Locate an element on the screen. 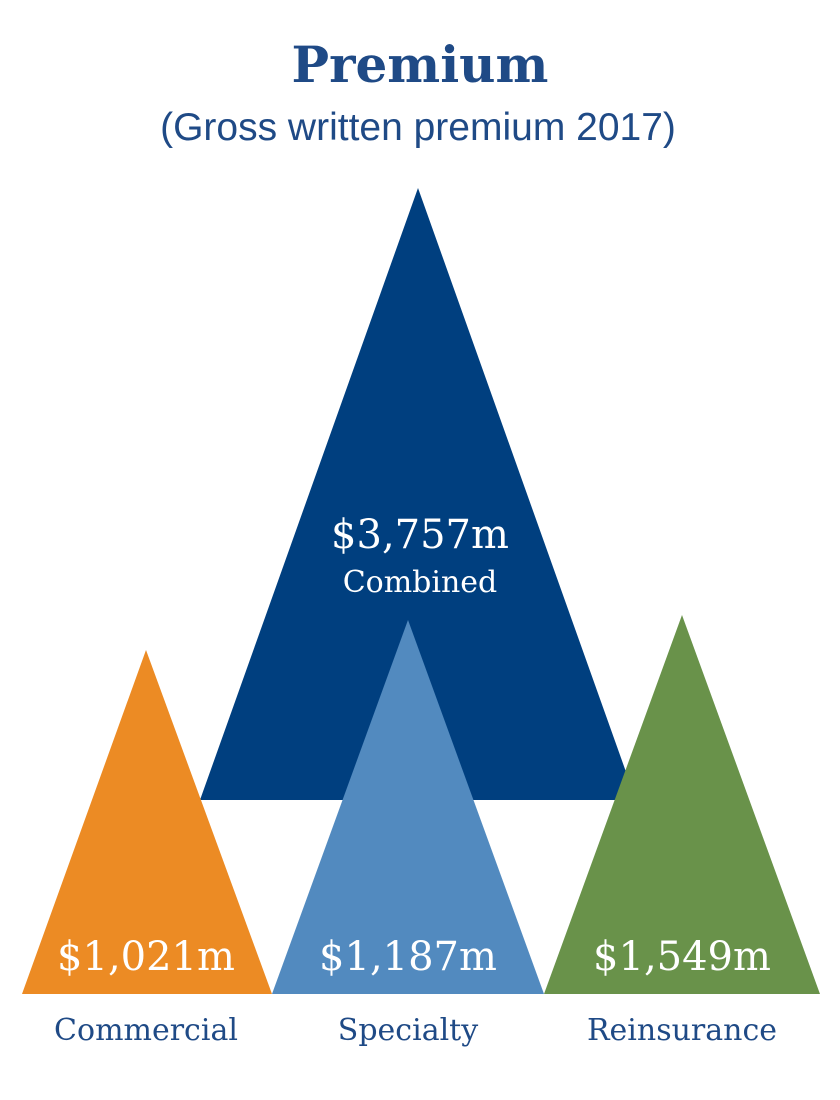 The image size is (840, 1100). reinsurance-triangle is located at coordinates (682, 804).